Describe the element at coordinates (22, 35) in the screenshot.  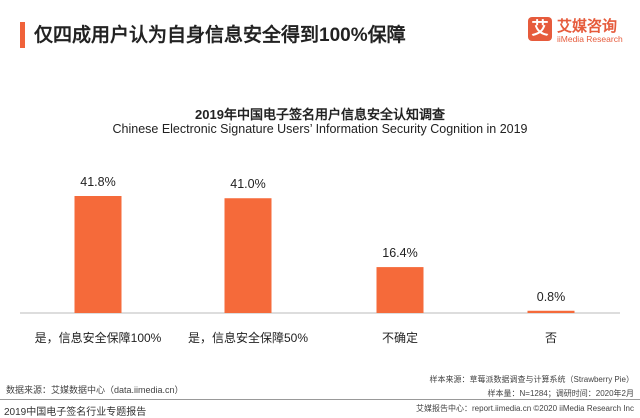
I see `title-accent-bar` at that location.